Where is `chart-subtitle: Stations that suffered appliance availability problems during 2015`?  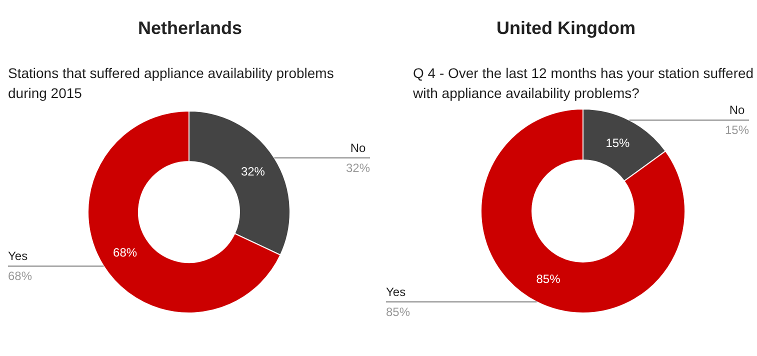 chart-subtitle: Stations that suffered appliance availability problems during 2015 is located at coordinates (171, 83).